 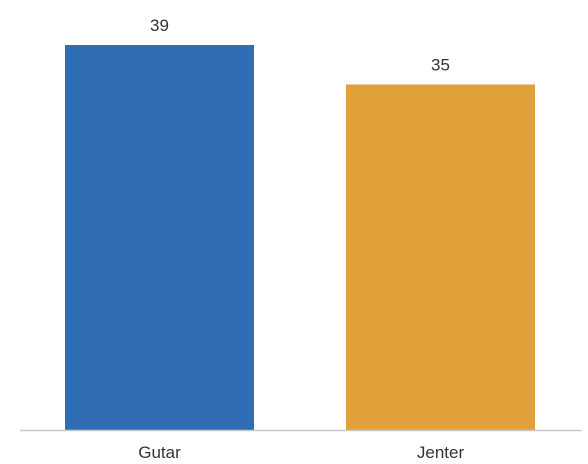 What do you see at coordinates (159, 25) in the screenshot?
I see `value-label-gutar: 39` at bounding box center [159, 25].